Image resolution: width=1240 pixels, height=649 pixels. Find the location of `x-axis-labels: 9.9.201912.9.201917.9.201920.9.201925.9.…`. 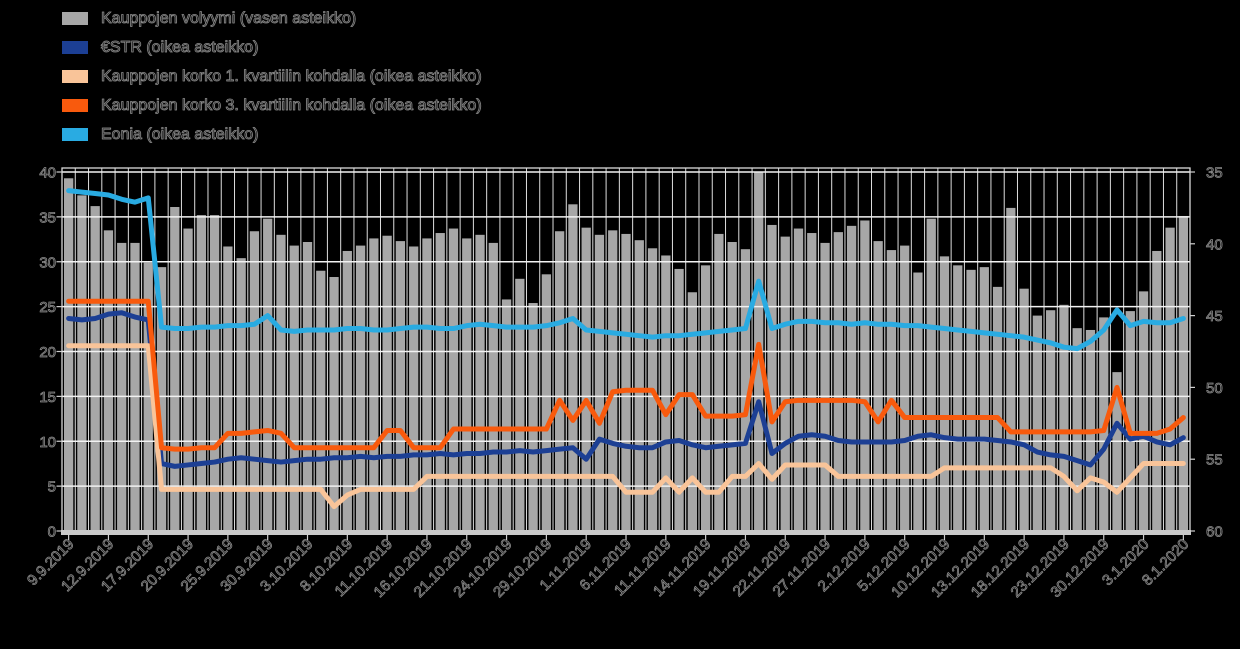

x-axis-labels: 9.9.201912.9.201917.9.201920.9.201925.9.… is located at coordinates (608, 568).